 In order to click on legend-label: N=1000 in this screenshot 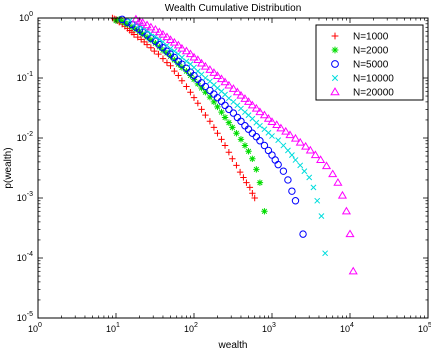, I will do `click(371, 37)`.